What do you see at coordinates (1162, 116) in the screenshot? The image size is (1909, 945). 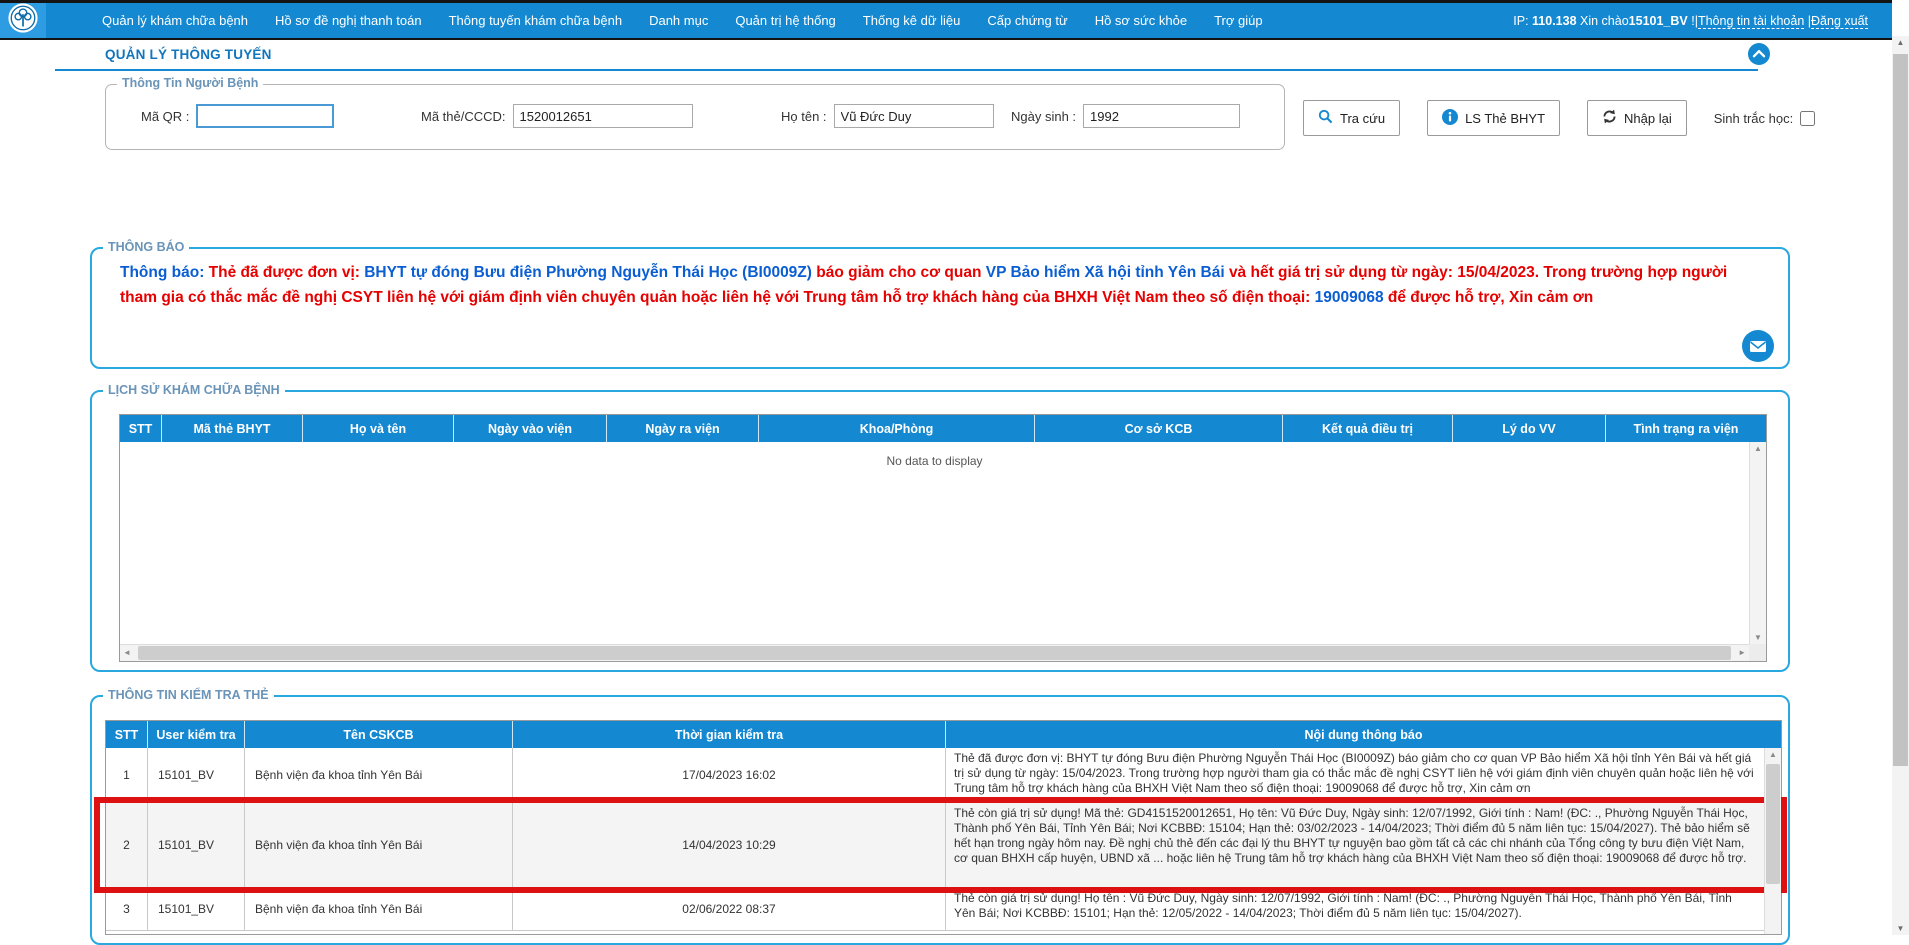 I see `birthyear-input` at bounding box center [1162, 116].